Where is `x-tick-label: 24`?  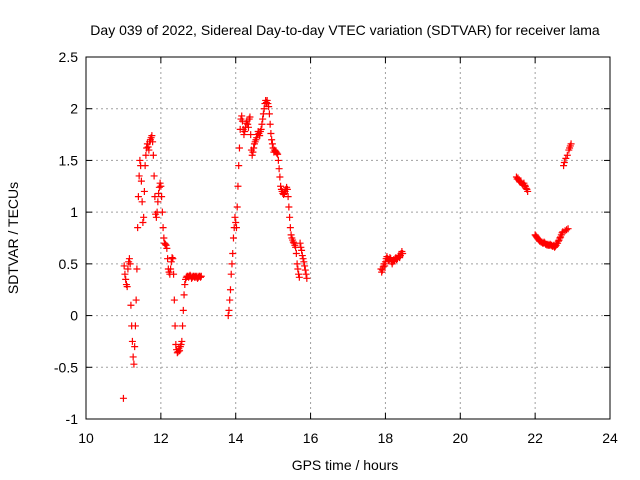
x-tick-label: 24 is located at coordinates (610, 438).